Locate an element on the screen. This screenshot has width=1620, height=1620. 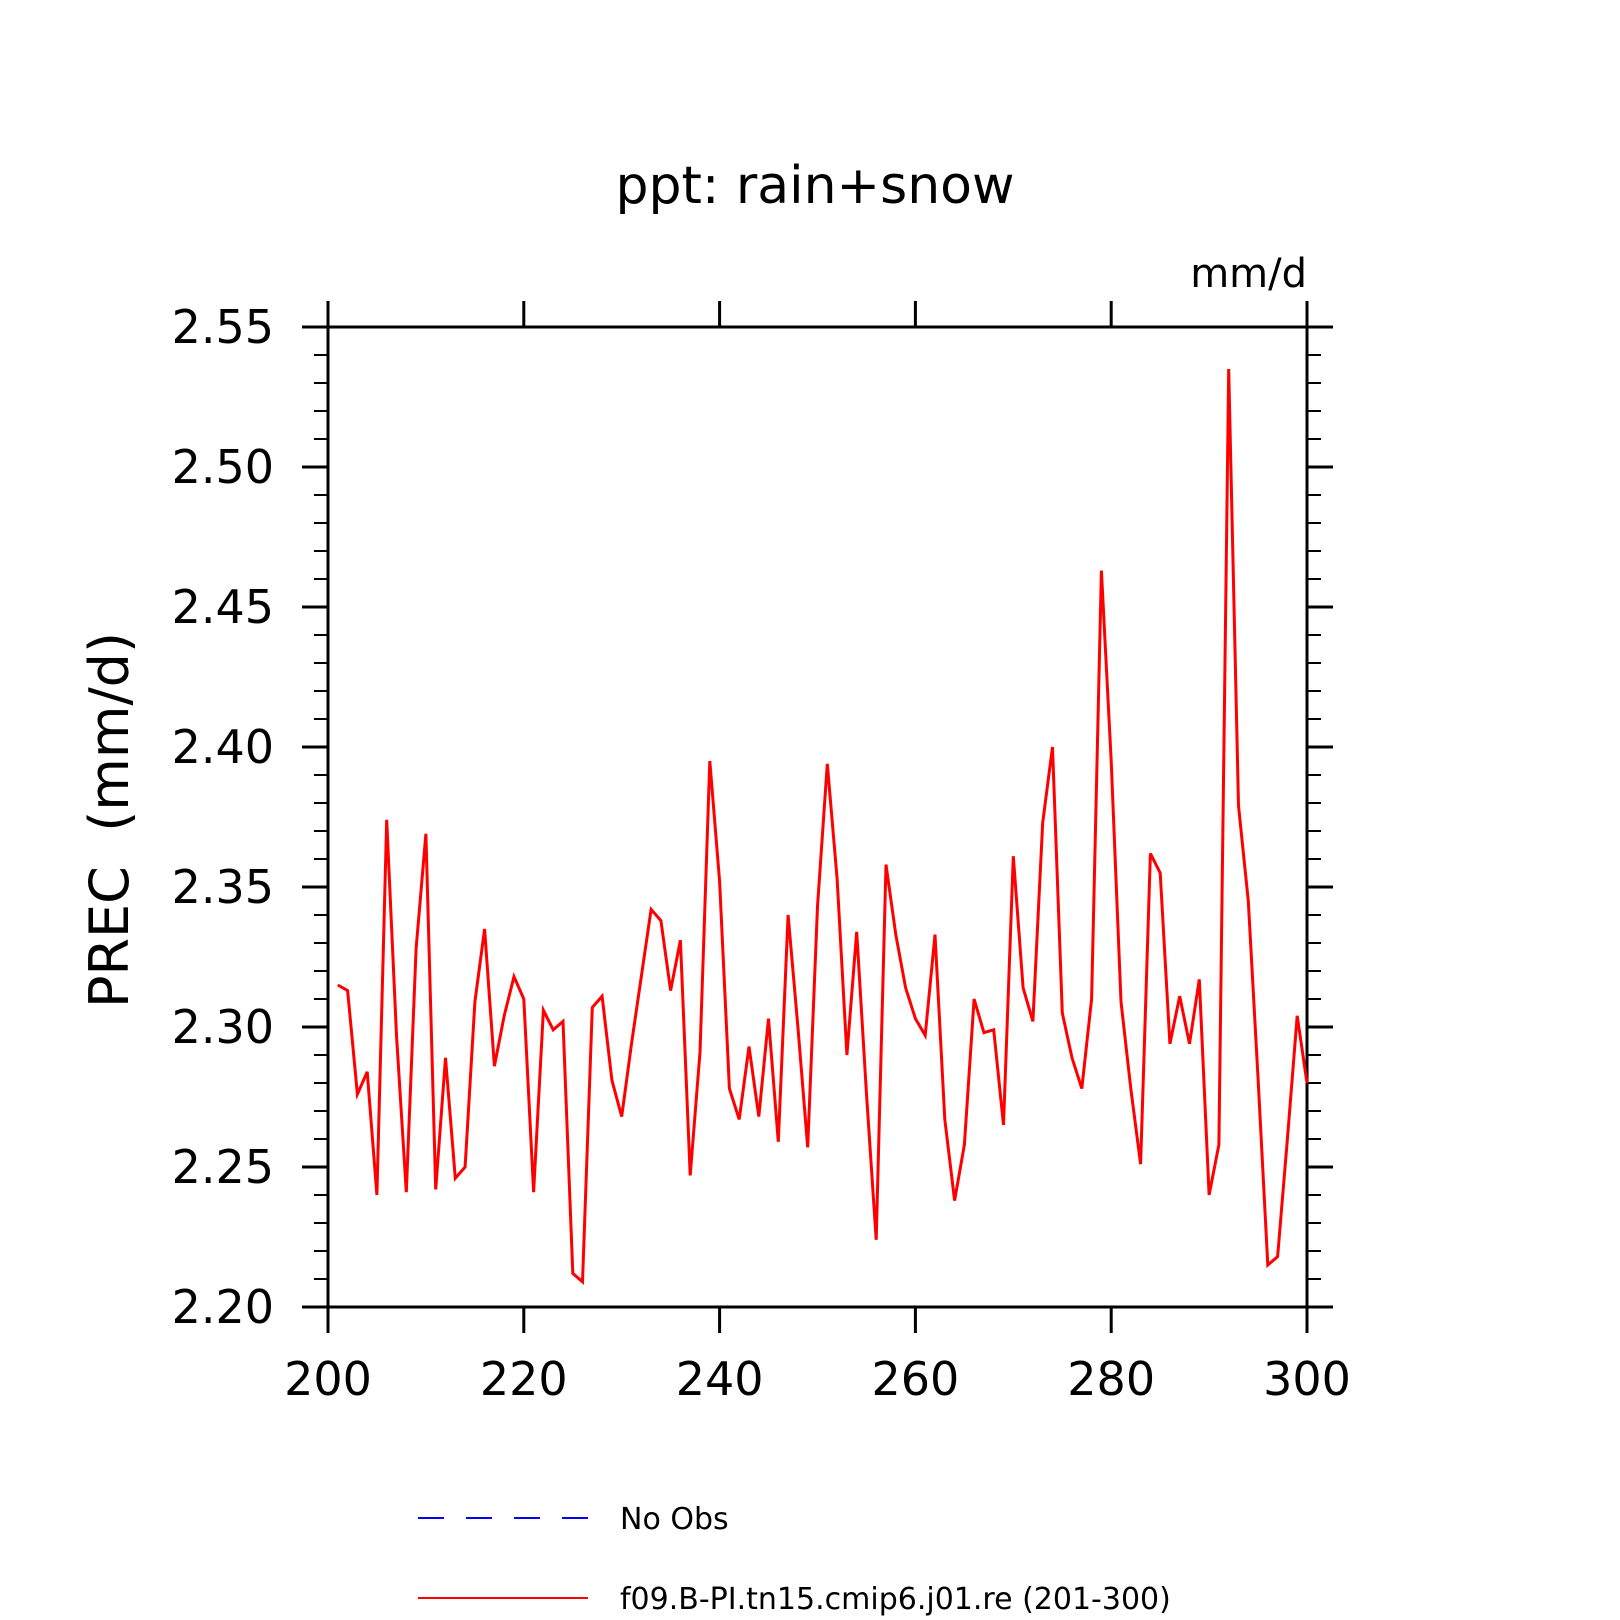
y-tick-label: 2.45 is located at coordinates (223, 607).